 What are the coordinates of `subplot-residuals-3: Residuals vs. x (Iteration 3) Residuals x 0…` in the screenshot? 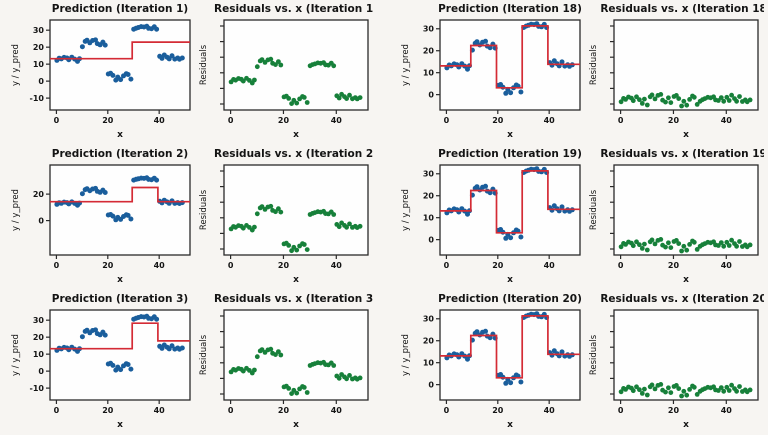 It's located at (286, 361).